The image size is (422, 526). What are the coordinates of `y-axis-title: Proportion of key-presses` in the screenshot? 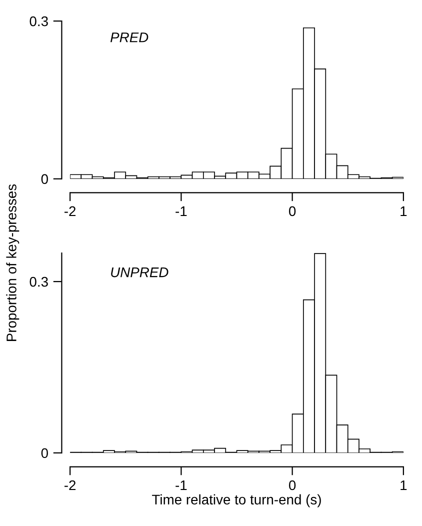 It's located at (13, 262).